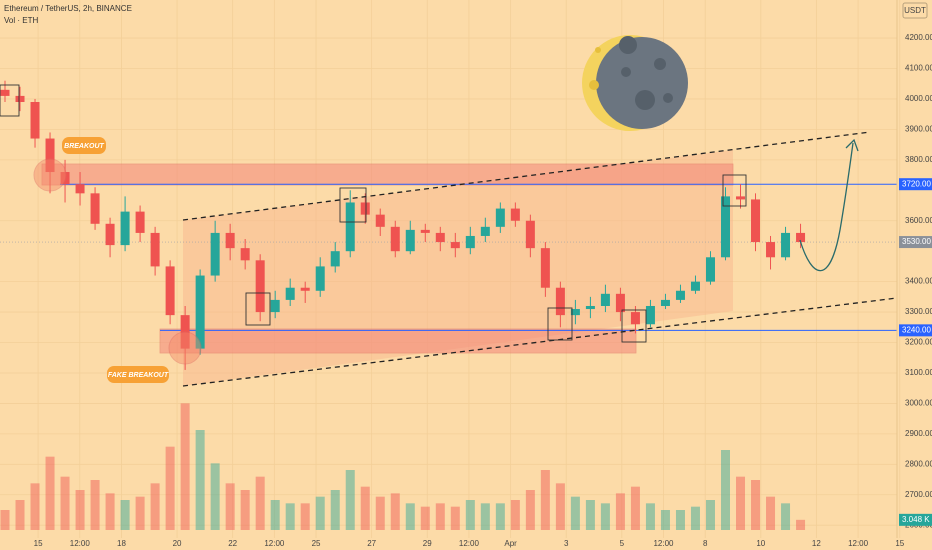 Image resolution: width=932 pixels, height=550 pixels. What do you see at coordinates (918, 433) in the screenshot?
I see `y-tick-label: 2900.00` at bounding box center [918, 433].